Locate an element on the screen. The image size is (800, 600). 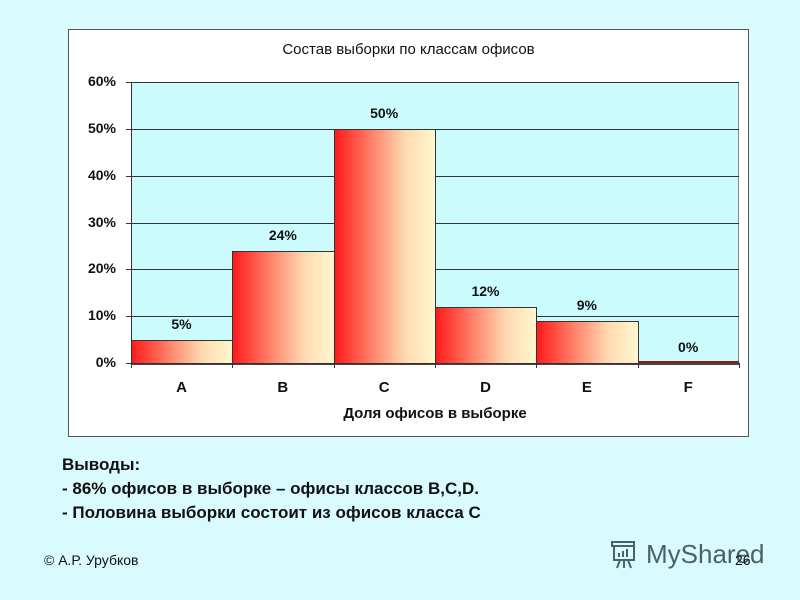
x-category-label: C is located at coordinates (384, 387).